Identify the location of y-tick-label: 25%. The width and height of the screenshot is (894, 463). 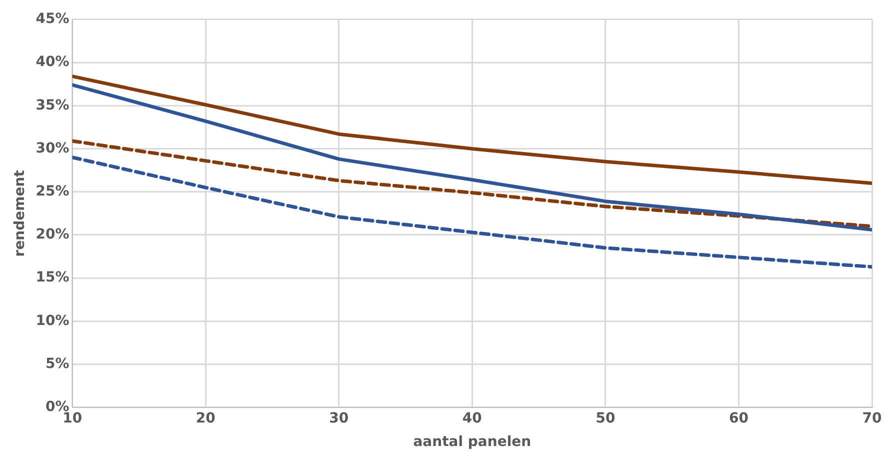
(53, 191).